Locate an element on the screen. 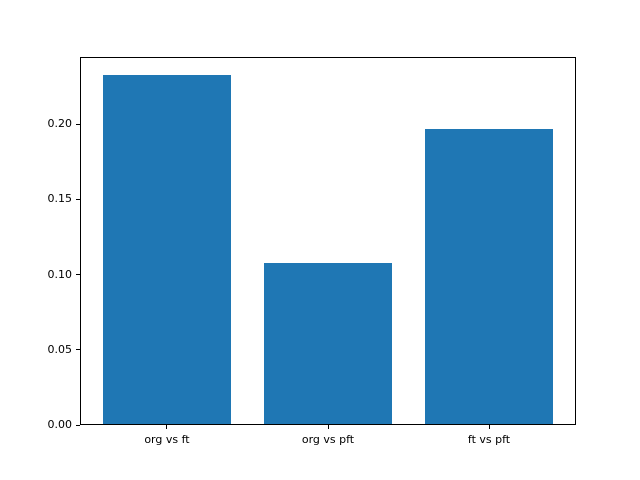  y-tick-label: 0.05 is located at coordinates (60, 349).